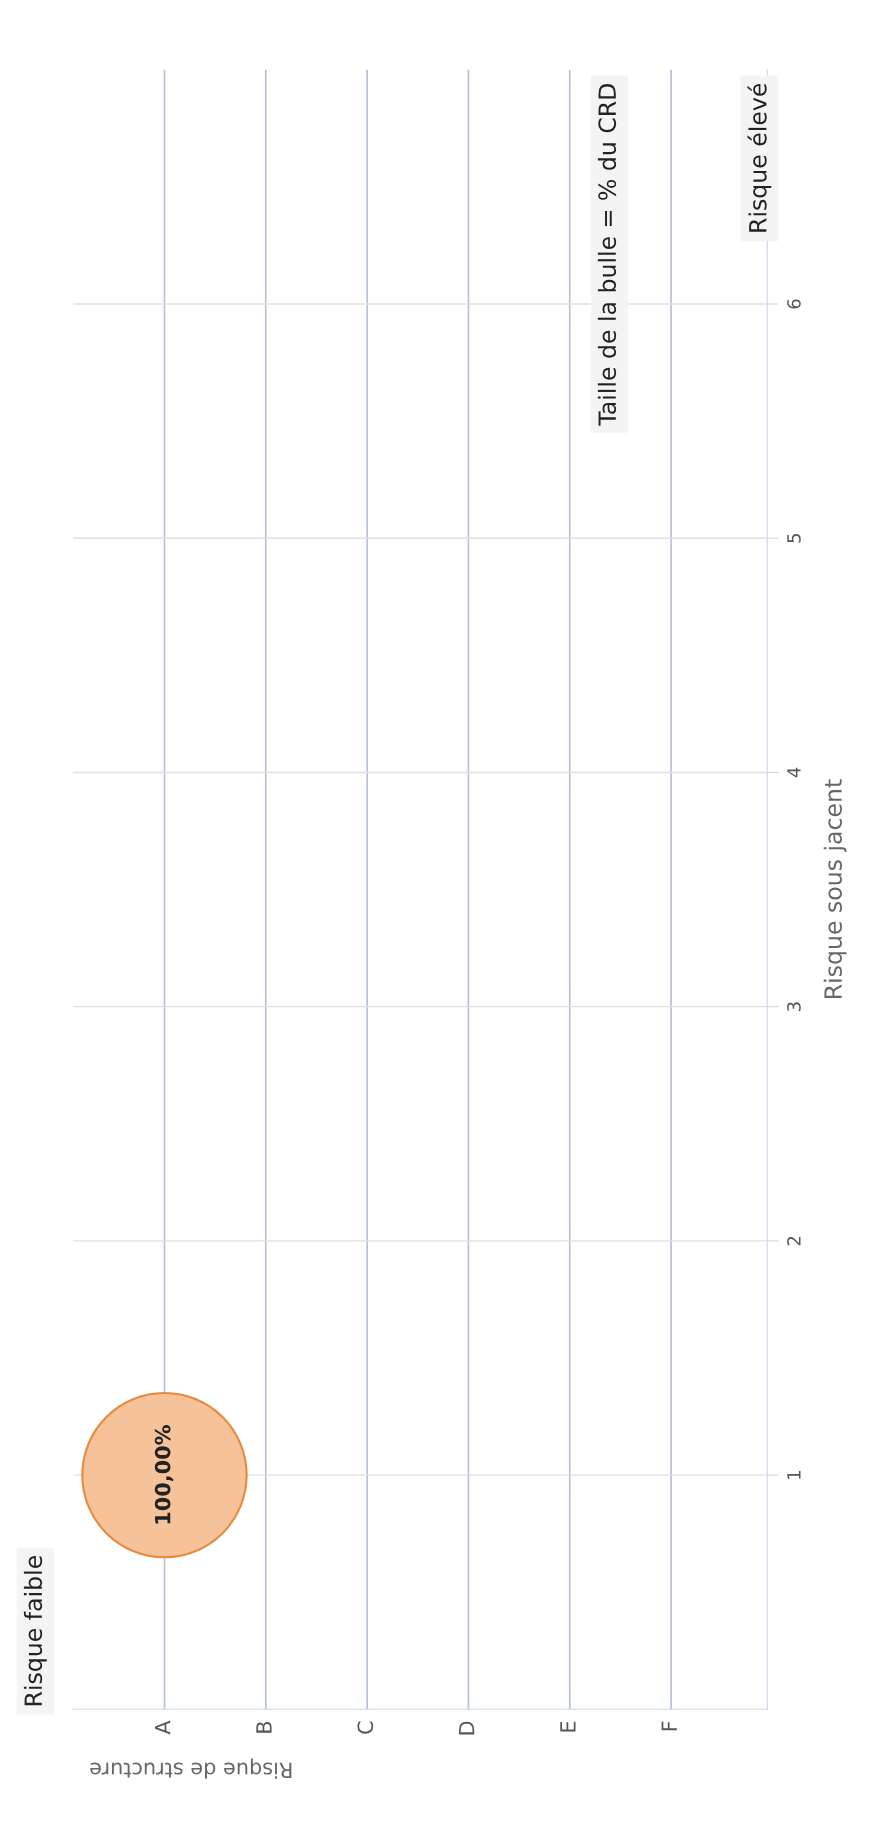  I want to click on x-tick-label: C, so click(365, 1727).